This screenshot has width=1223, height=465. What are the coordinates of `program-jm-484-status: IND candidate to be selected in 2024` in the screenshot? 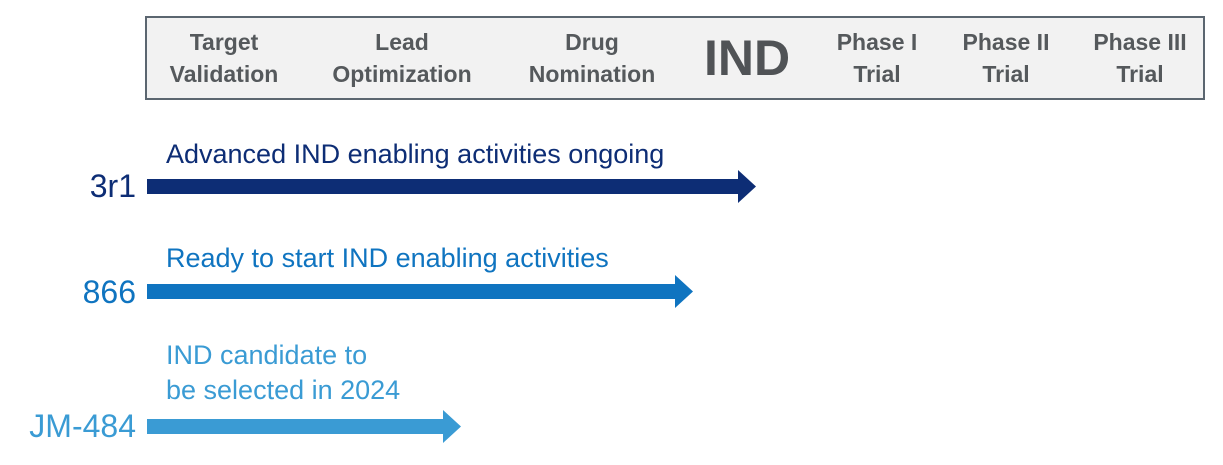 It's located at (283, 372).